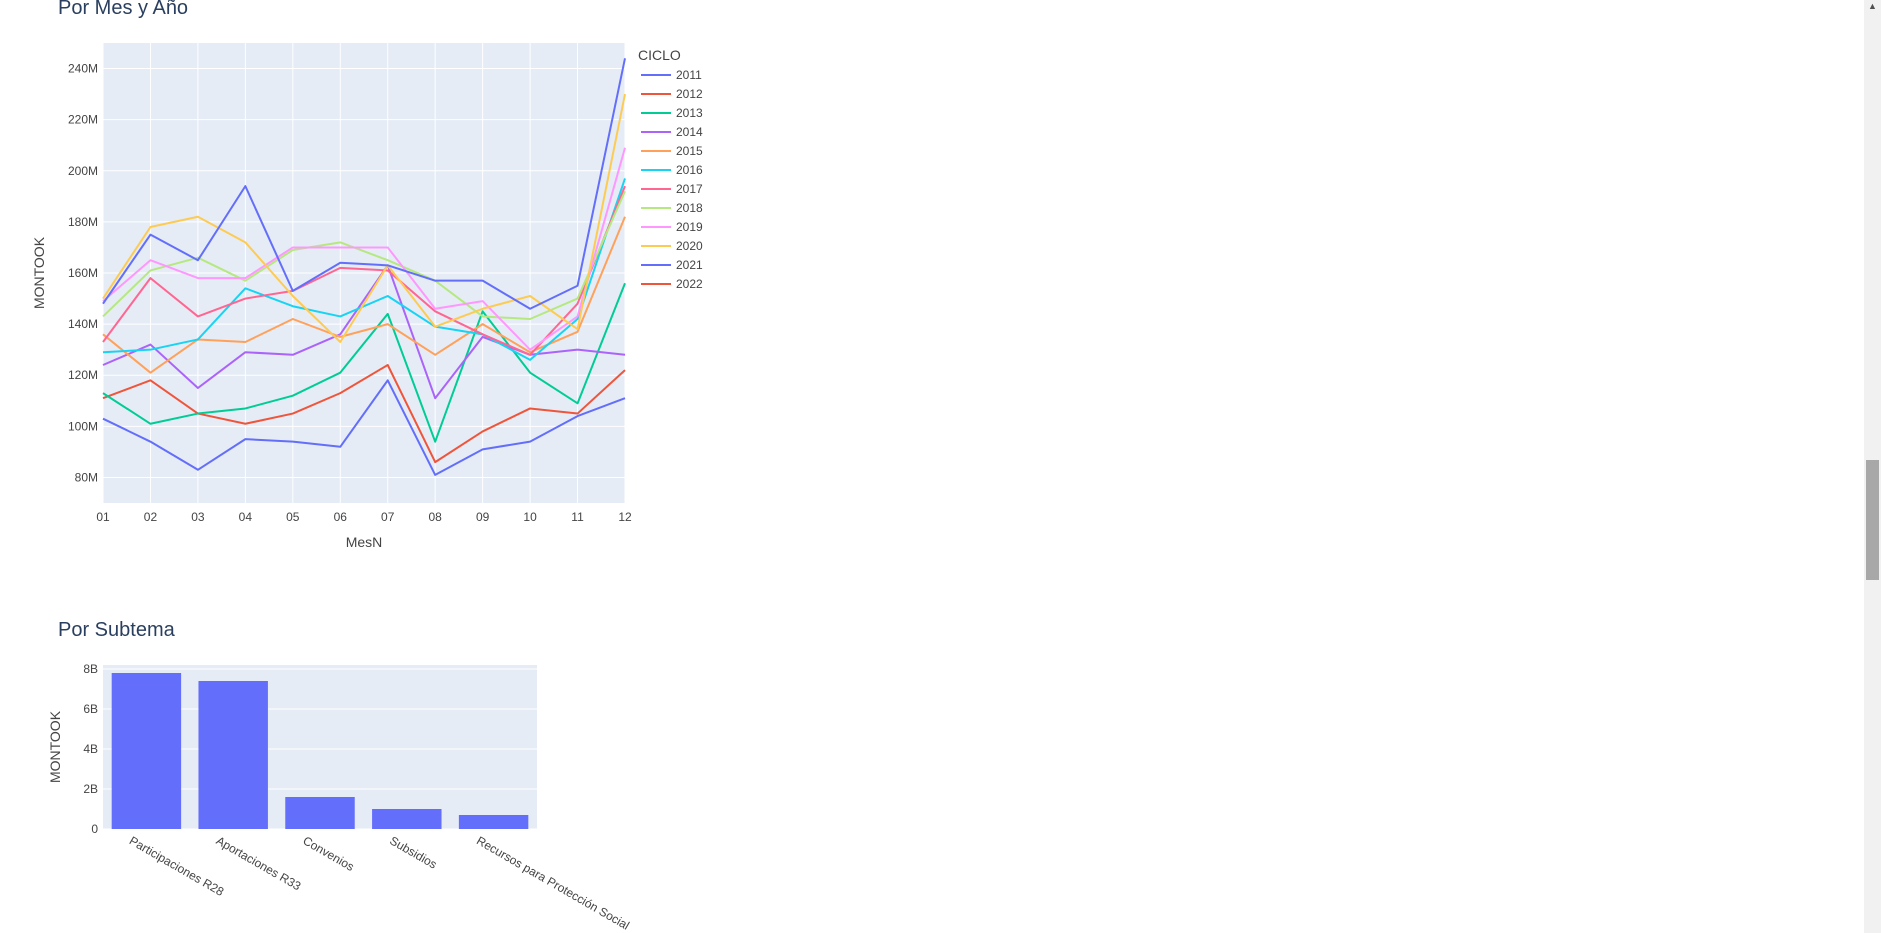  What do you see at coordinates (672, 227) in the screenshot?
I see `legend-item-2019: 2019` at bounding box center [672, 227].